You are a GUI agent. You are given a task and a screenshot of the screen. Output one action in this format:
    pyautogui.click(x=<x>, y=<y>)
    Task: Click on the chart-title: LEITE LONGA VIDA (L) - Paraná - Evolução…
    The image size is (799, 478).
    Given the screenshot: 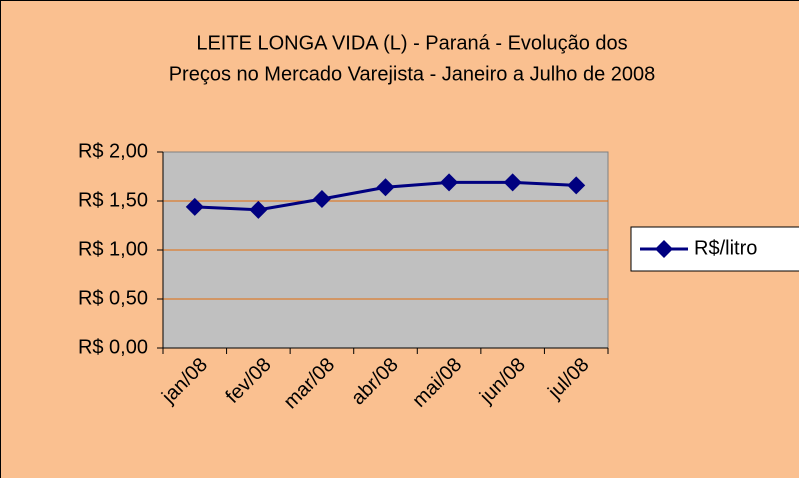 What is the action you would take?
    pyautogui.click(x=411, y=43)
    